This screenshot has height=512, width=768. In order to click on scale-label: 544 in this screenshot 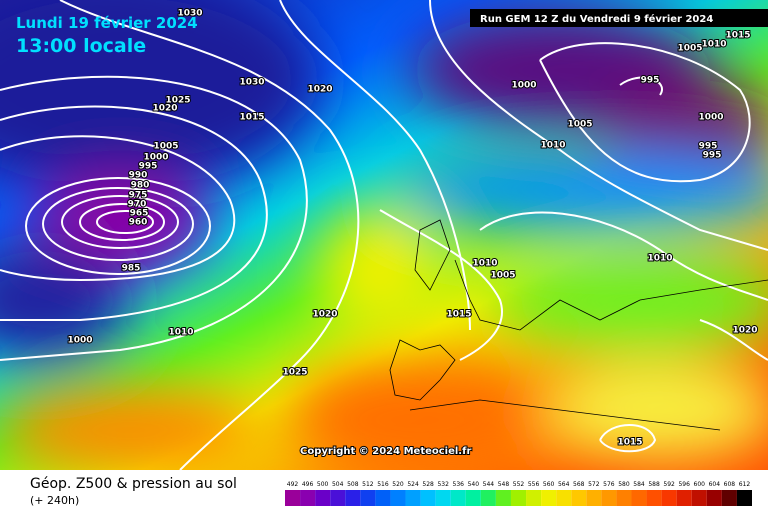, I will do `click(489, 484)`.